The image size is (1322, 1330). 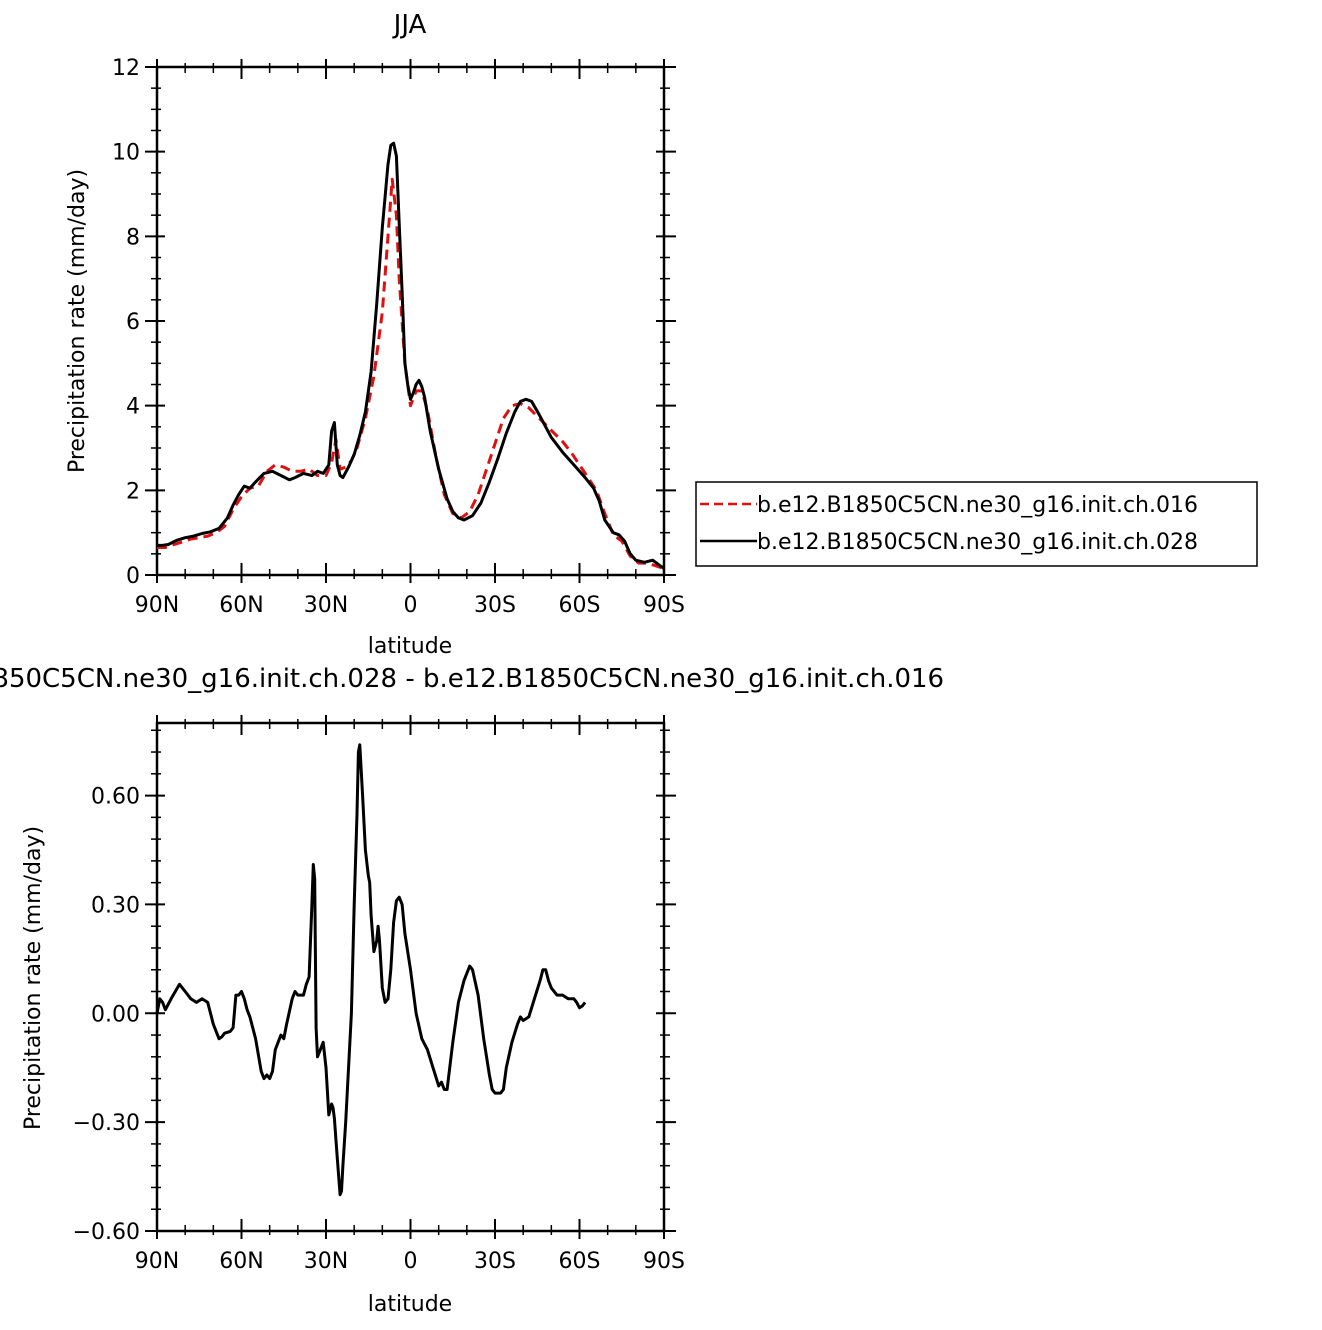 I want to click on legend-entry-028: b.e12.B1850C5CN.ne30_g16.init.ch.028, so click(x=977, y=542).